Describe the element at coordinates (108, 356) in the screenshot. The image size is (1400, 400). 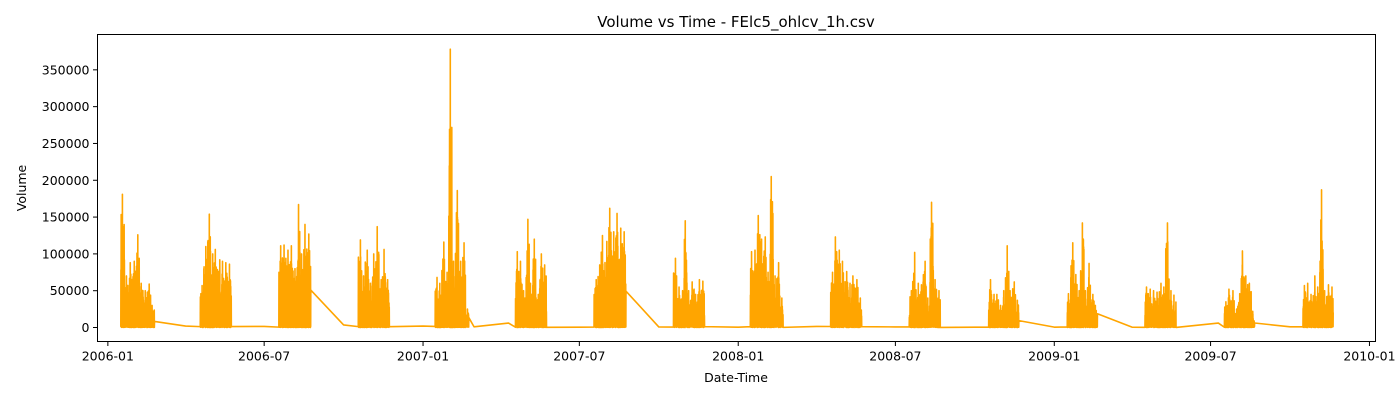
I see `x-tick-label: 2006-01` at that location.